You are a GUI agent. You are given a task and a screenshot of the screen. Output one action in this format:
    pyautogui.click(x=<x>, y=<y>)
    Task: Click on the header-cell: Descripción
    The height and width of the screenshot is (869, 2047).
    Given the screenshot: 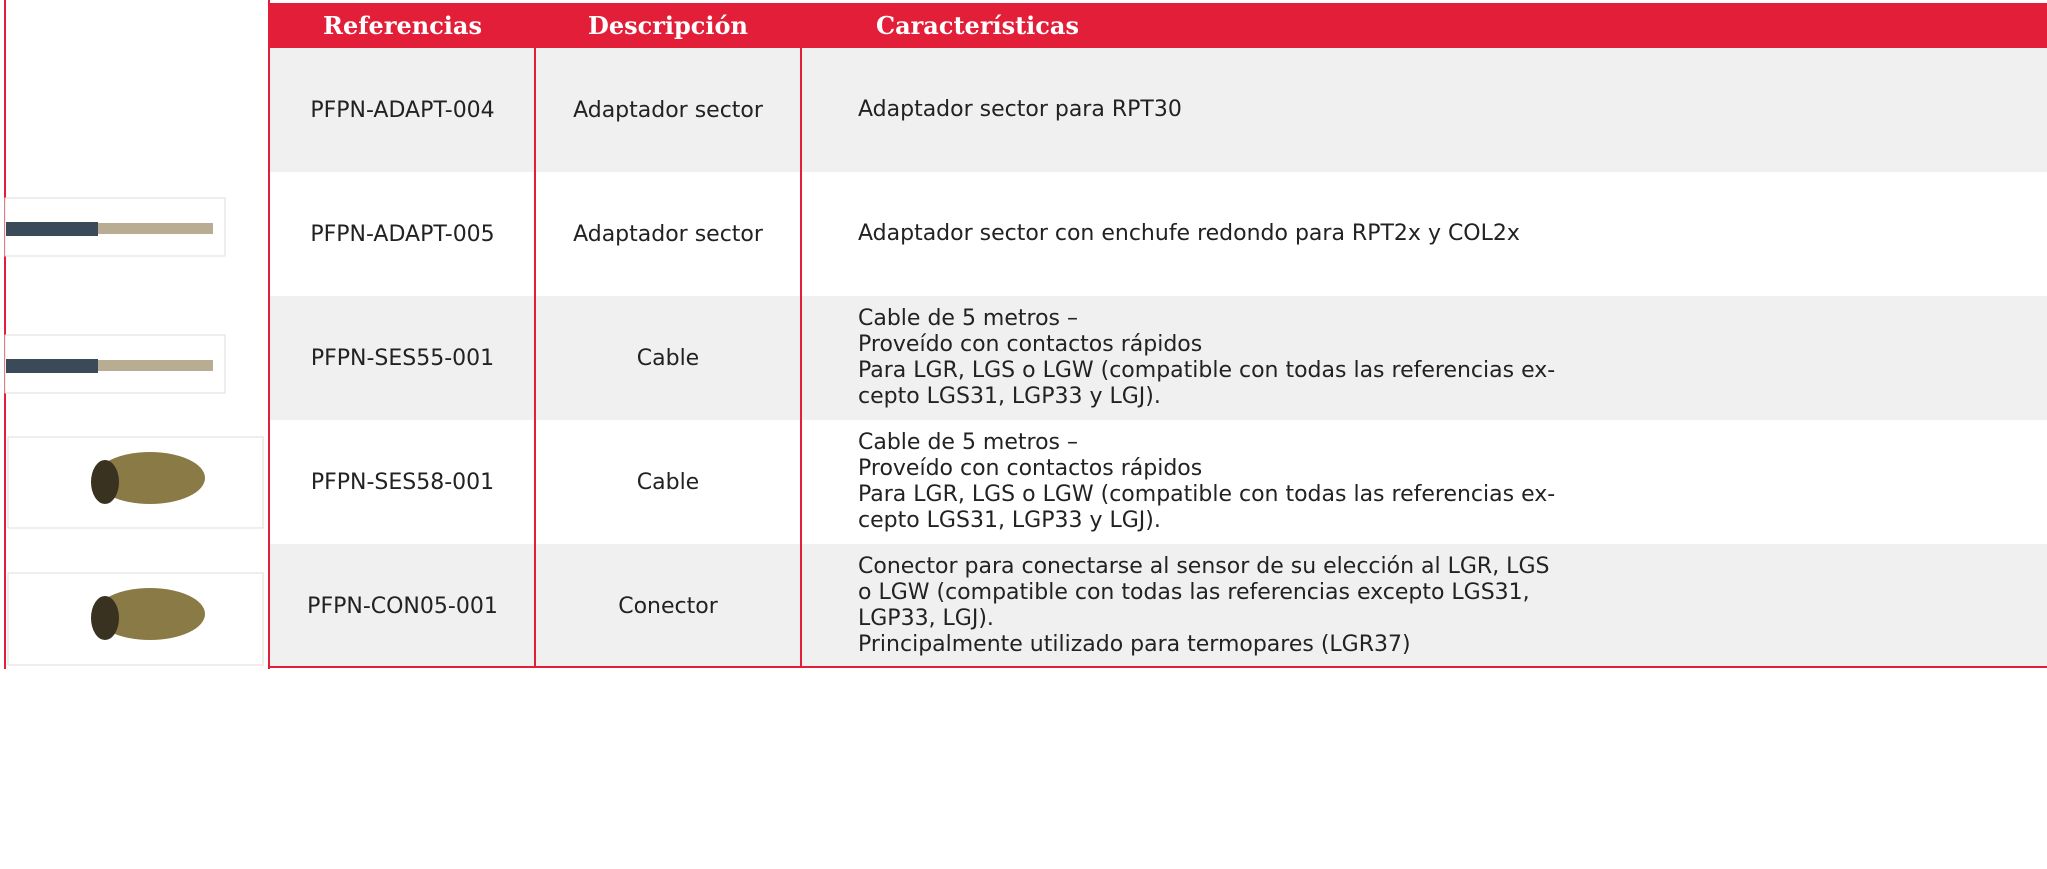 What is the action you would take?
    pyautogui.click(x=668, y=25)
    